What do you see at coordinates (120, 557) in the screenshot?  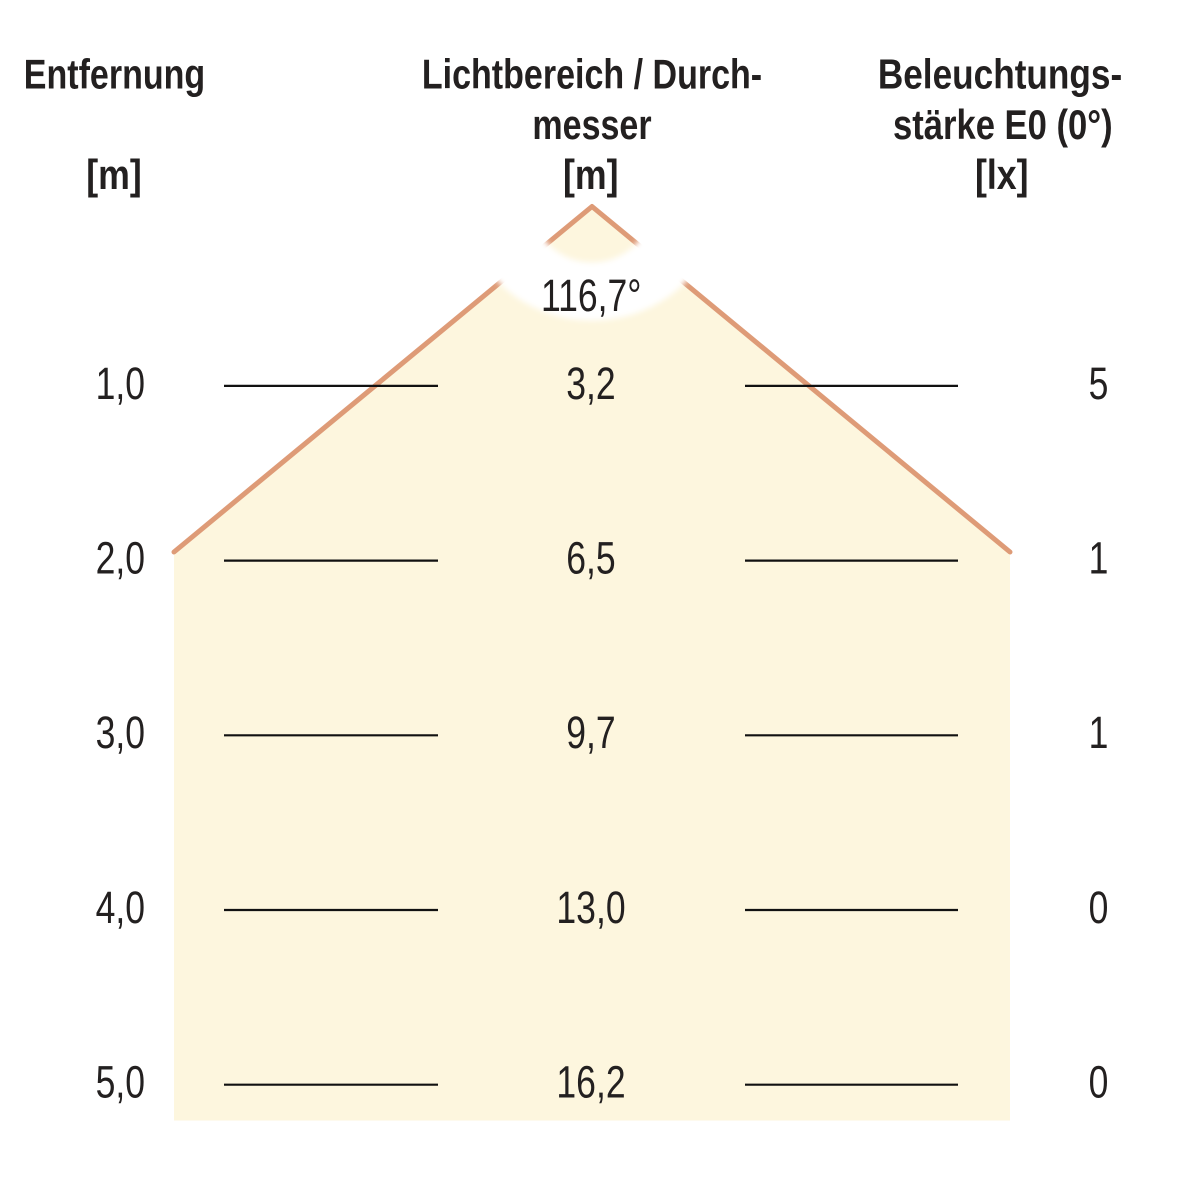 I see `svg-text: 2,0` at bounding box center [120, 557].